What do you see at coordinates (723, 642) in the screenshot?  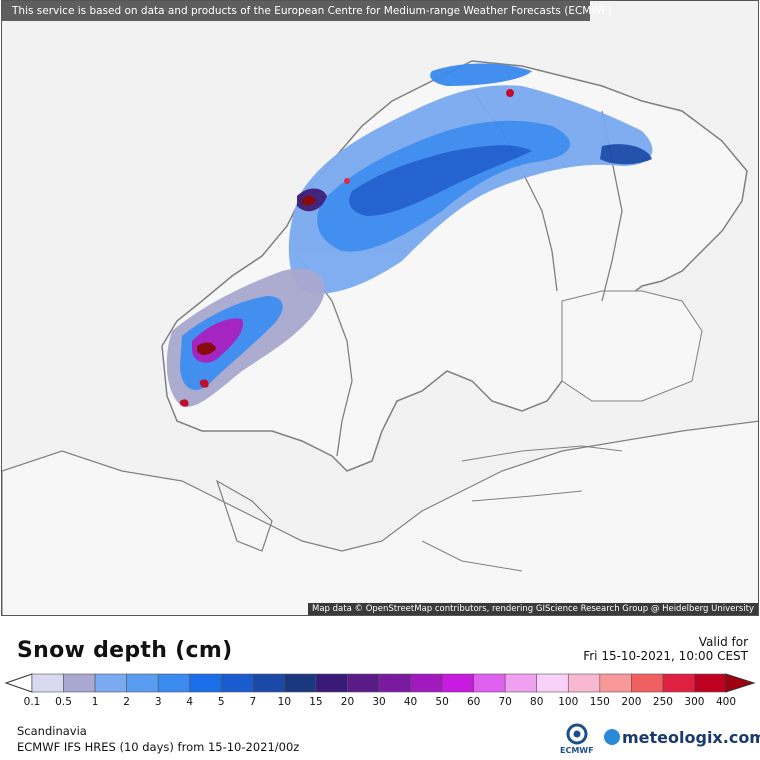 I see `valid-label: Valid for` at bounding box center [723, 642].